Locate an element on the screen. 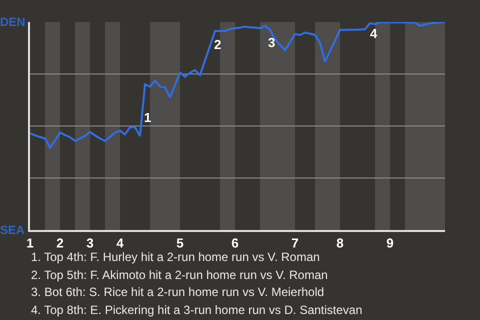 Image resolution: width=480 pixels, height=320 pixels. annotation: 4 is located at coordinates (374, 33).